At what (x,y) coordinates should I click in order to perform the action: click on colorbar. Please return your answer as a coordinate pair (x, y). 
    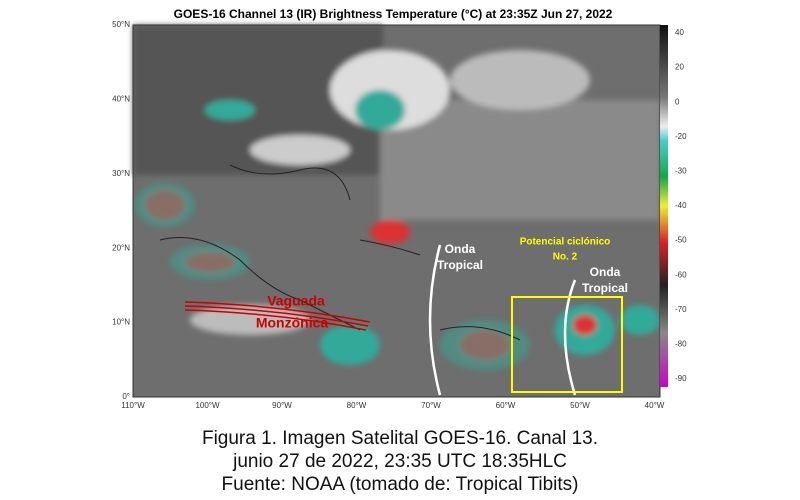
    Looking at the image, I should click on (664, 206).